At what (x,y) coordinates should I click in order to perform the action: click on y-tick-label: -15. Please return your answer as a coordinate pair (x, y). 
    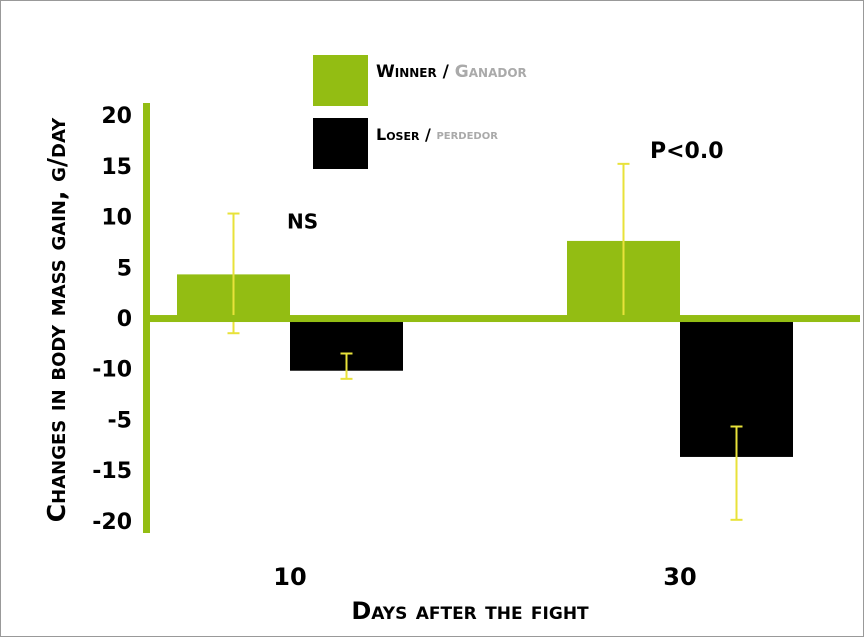
    Looking at the image, I should click on (112, 471).